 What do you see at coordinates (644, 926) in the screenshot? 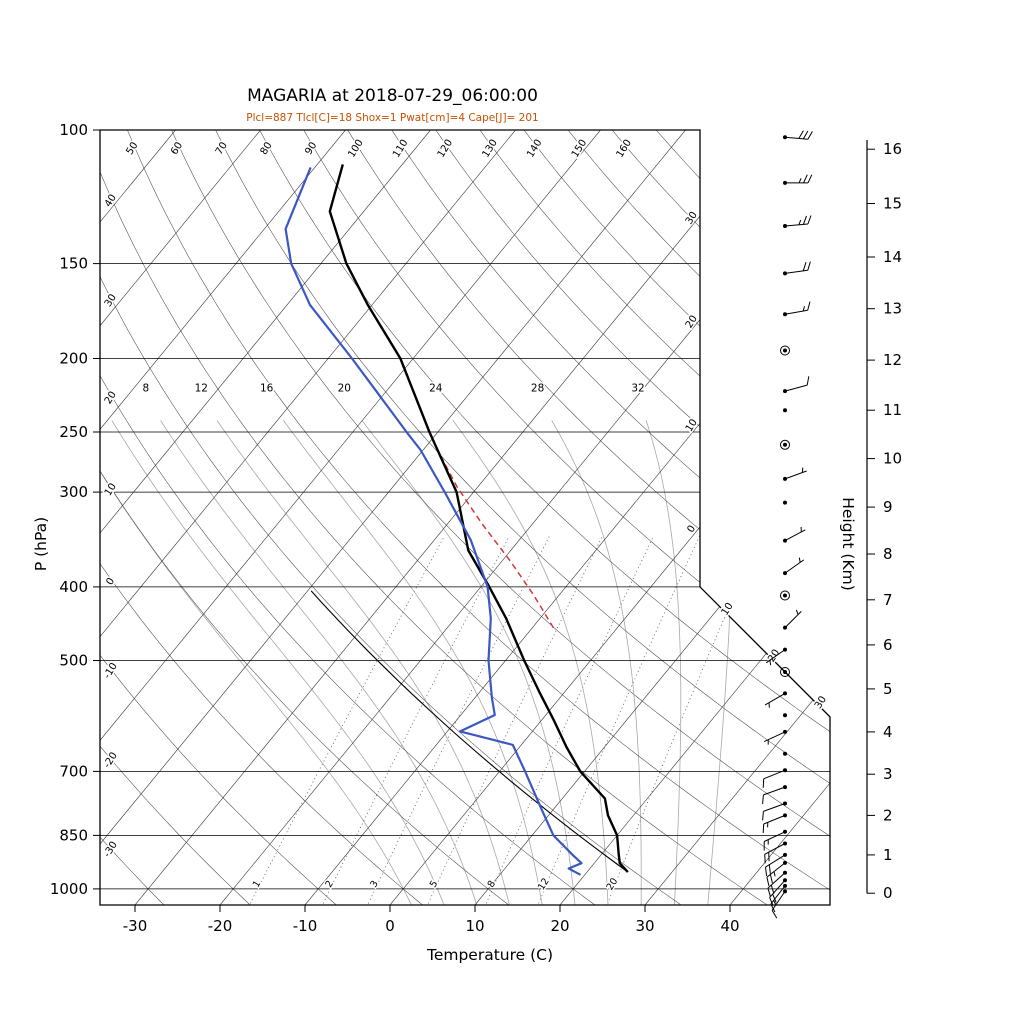
I see `temperature-tick-label: 30` at bounding box center [644, 926].